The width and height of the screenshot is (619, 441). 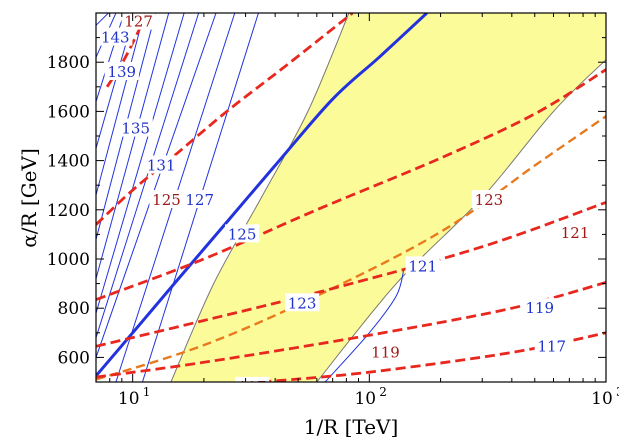 I want to click on y-axis-label: α/R [GeV], so click(x=29, y=198).